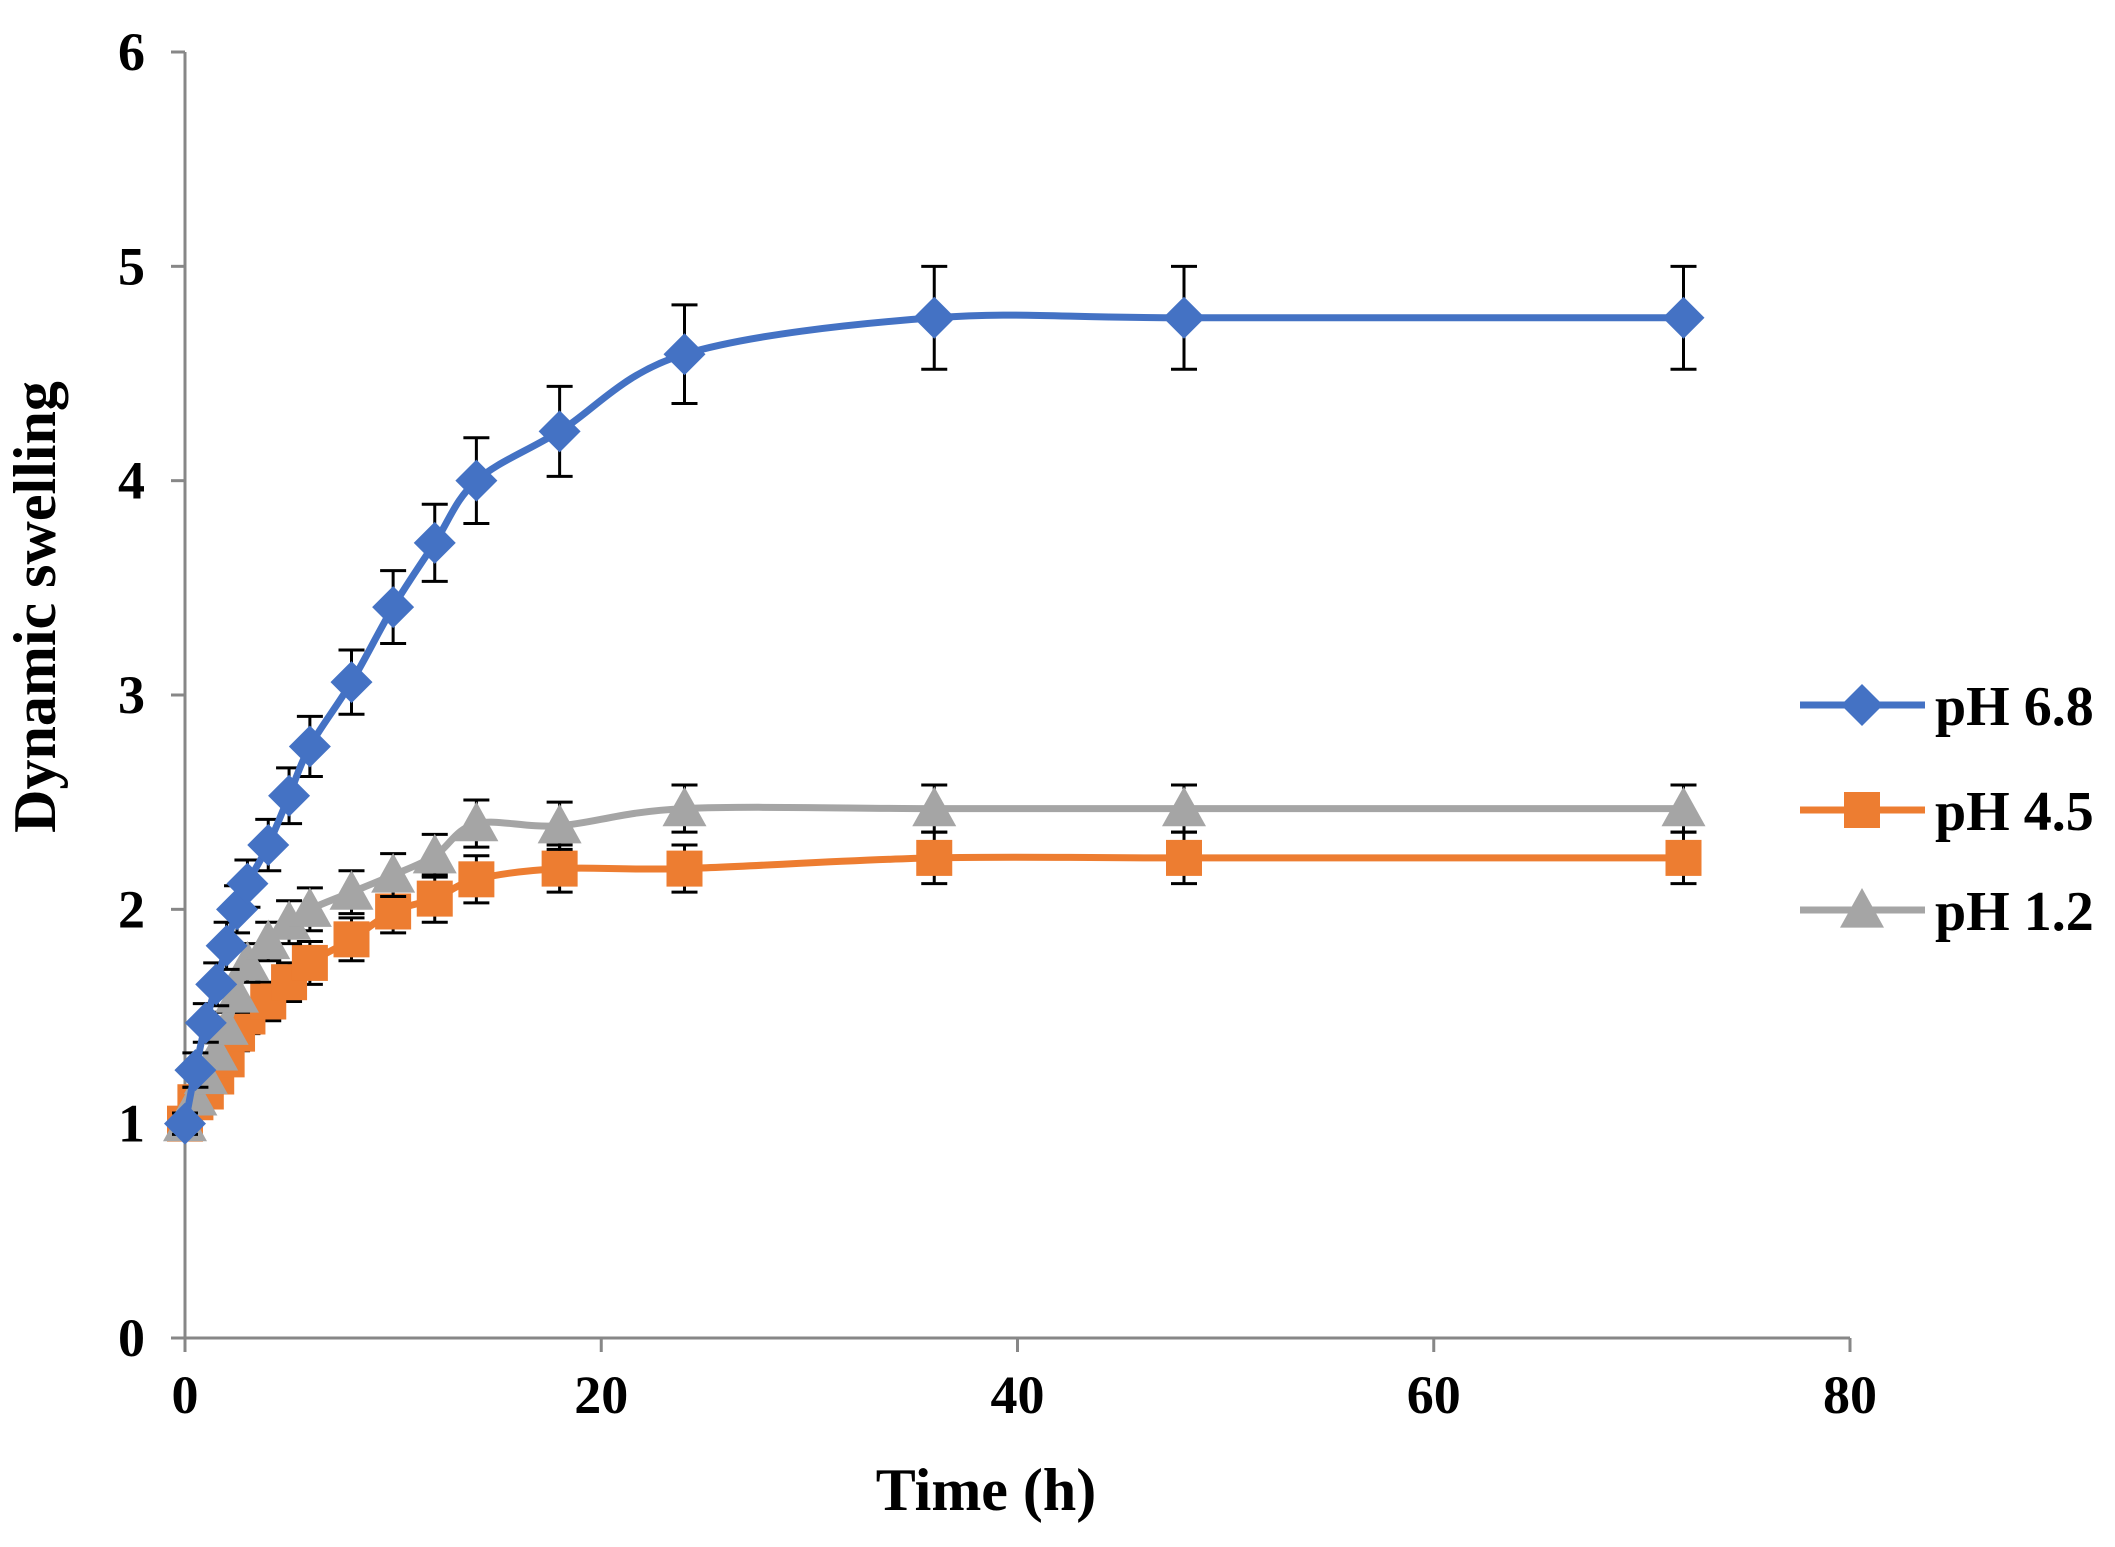  Describe the element at coordinates (1434, 1395) in the screenshot. I see `x-tick-label: 60` at that location.